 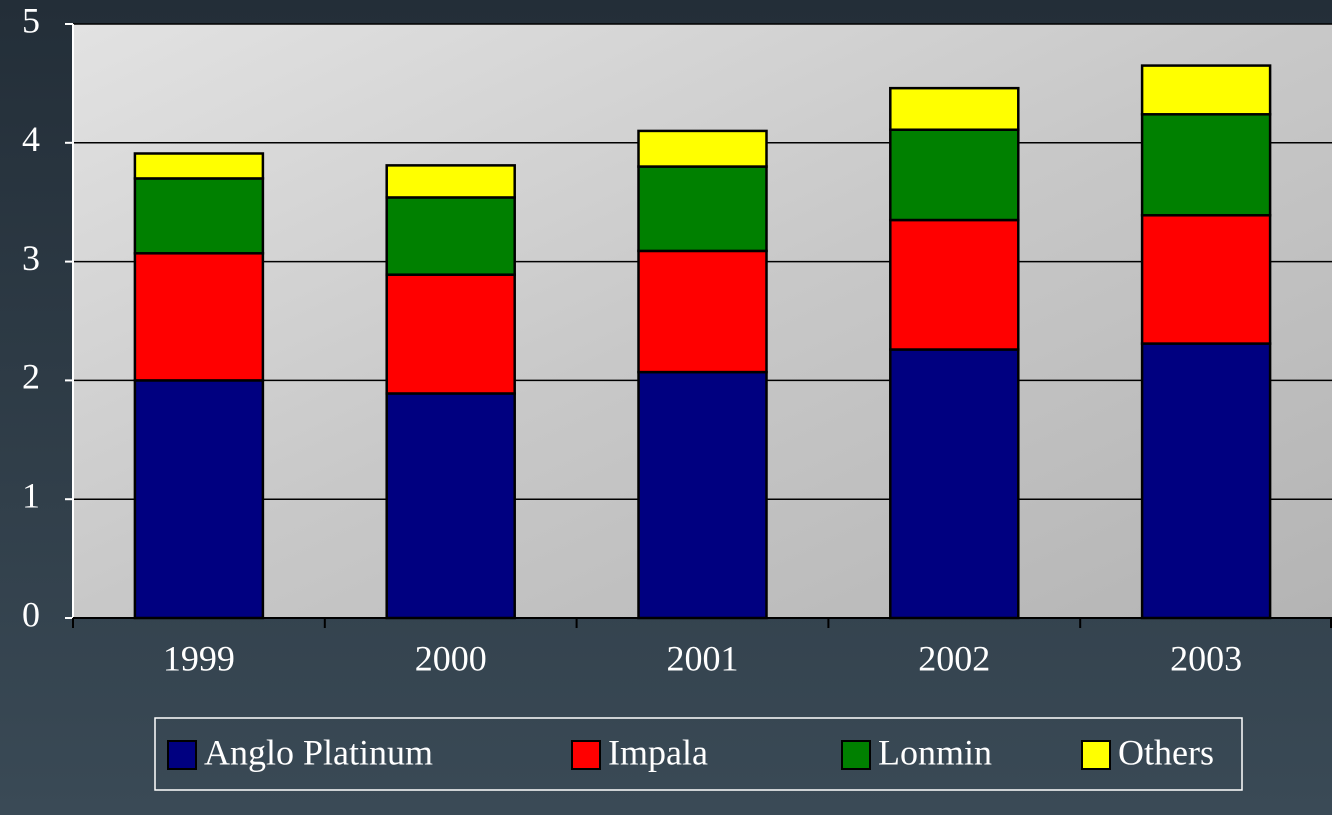 I want to click on y-tick-label: 5, so click(x=31, y=20).